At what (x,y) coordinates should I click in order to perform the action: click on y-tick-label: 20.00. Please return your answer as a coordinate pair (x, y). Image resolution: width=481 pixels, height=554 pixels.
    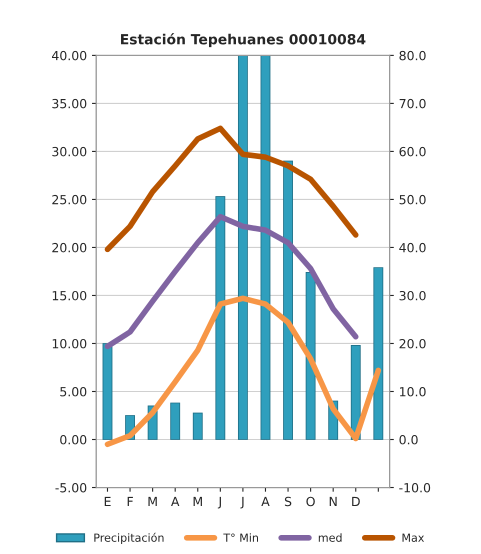
    Looking at the image, I should click on (69, 247).